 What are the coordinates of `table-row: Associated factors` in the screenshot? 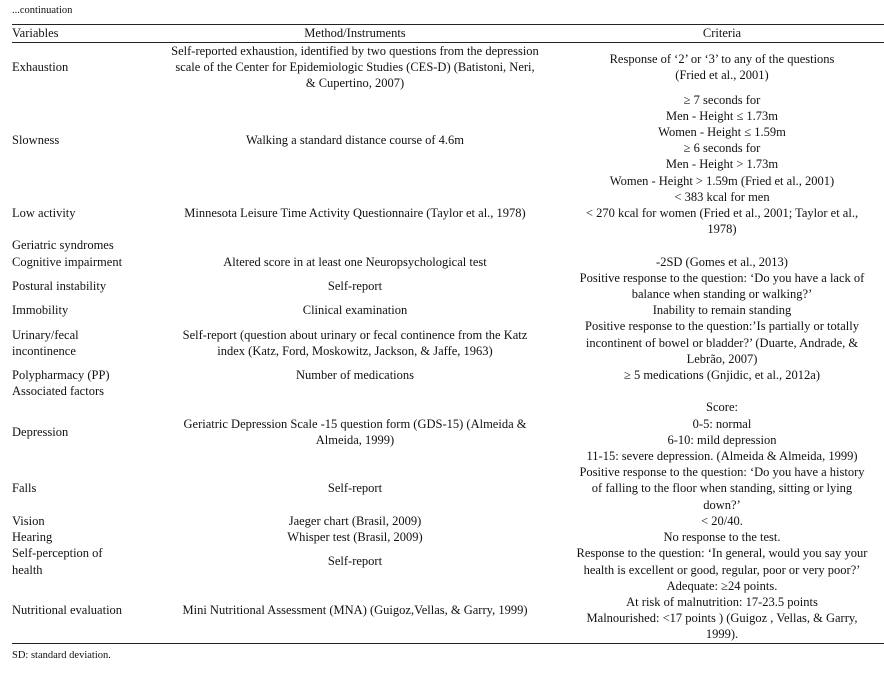 It's located at (448, 391).